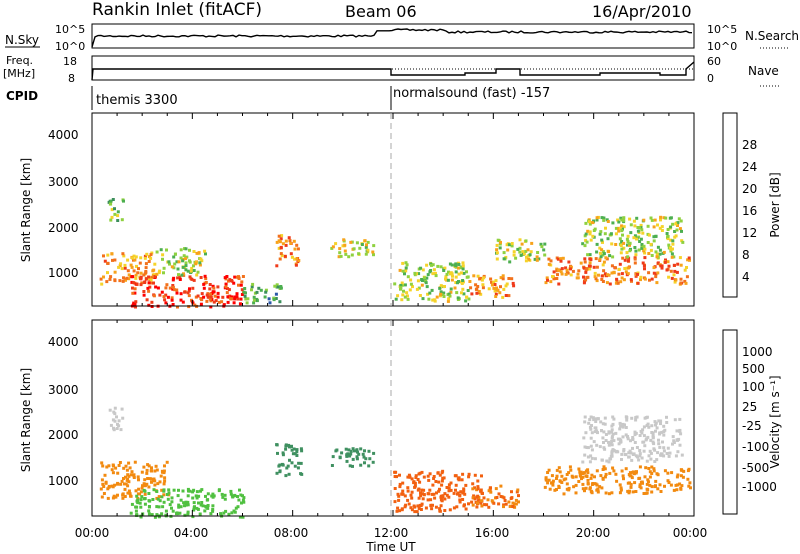 The width and height of the screenshot is (800, 554). What do you see at coordinates (63, 390) in the screenshot?
I see `velocity-ytick-3000: 3000` at bounding box center [63, 390].